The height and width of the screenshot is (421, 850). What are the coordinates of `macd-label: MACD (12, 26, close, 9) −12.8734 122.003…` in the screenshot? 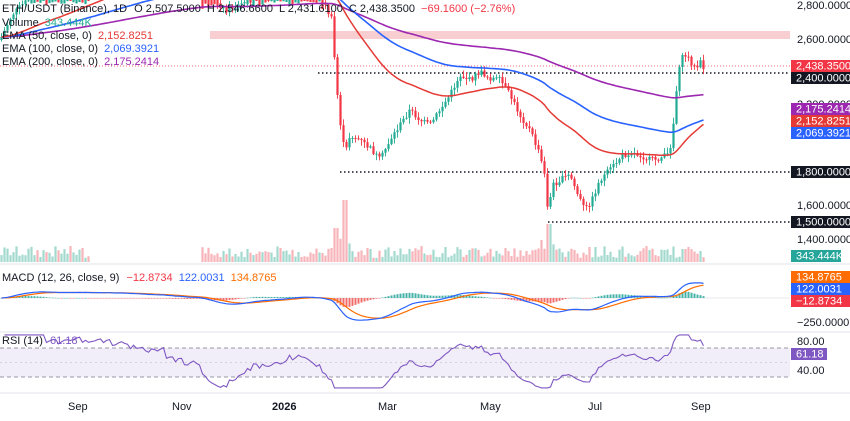 It's located at (139, 278).